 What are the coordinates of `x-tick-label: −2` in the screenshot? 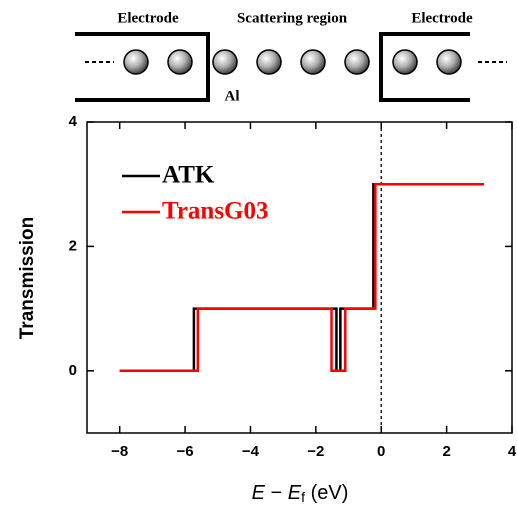 It's located at (315, 451).